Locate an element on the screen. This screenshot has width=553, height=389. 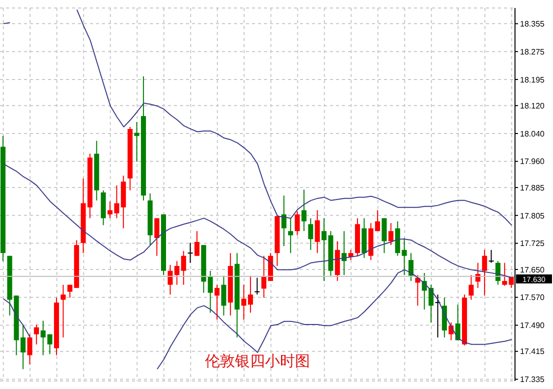
y-tick-label: 18.120 is located at coordinates (533, 105).